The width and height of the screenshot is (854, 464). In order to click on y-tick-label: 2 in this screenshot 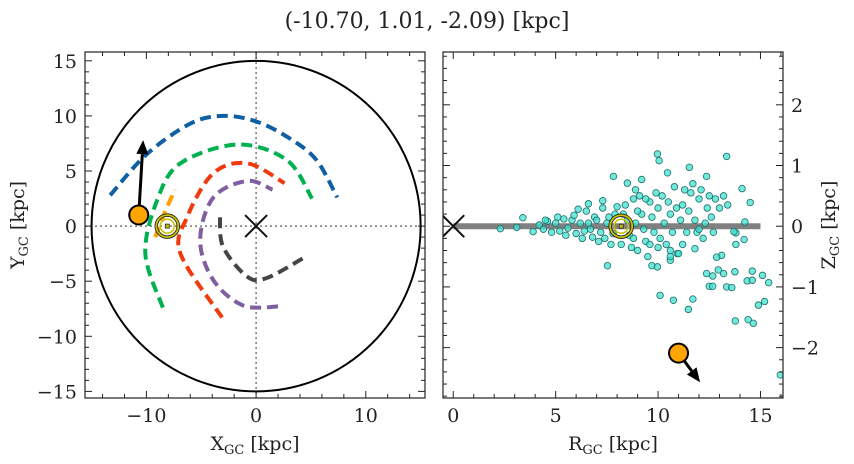, I will do `click(797, 106)`.